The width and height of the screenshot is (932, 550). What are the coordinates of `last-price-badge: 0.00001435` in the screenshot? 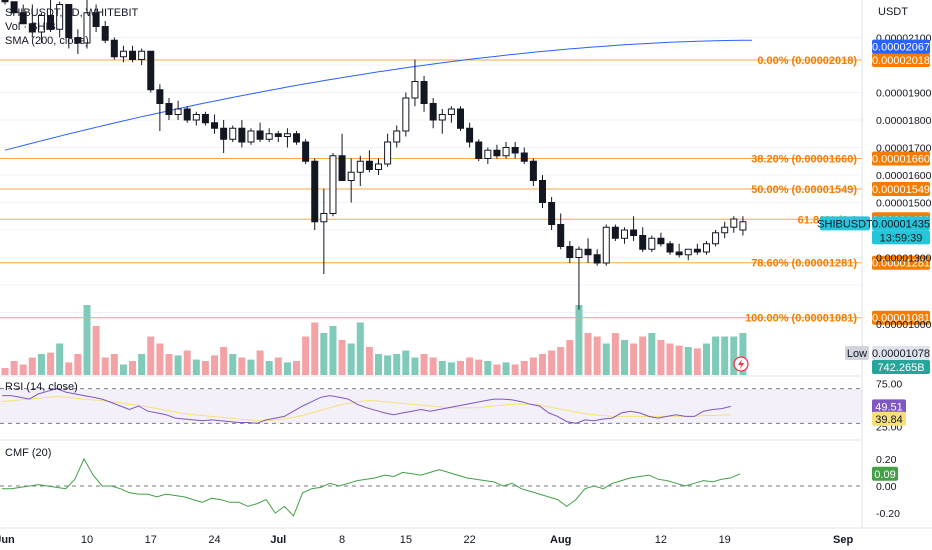 It's located at (901, 224).